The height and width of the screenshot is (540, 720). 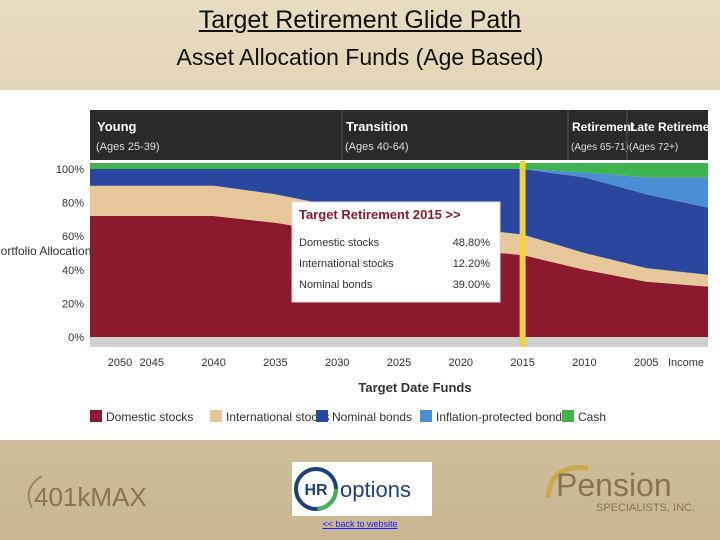 What do you see at coordinates (213, 363) in the screenshot?
I see `x-tick-label: 2040` at bounding box center [213, 363].